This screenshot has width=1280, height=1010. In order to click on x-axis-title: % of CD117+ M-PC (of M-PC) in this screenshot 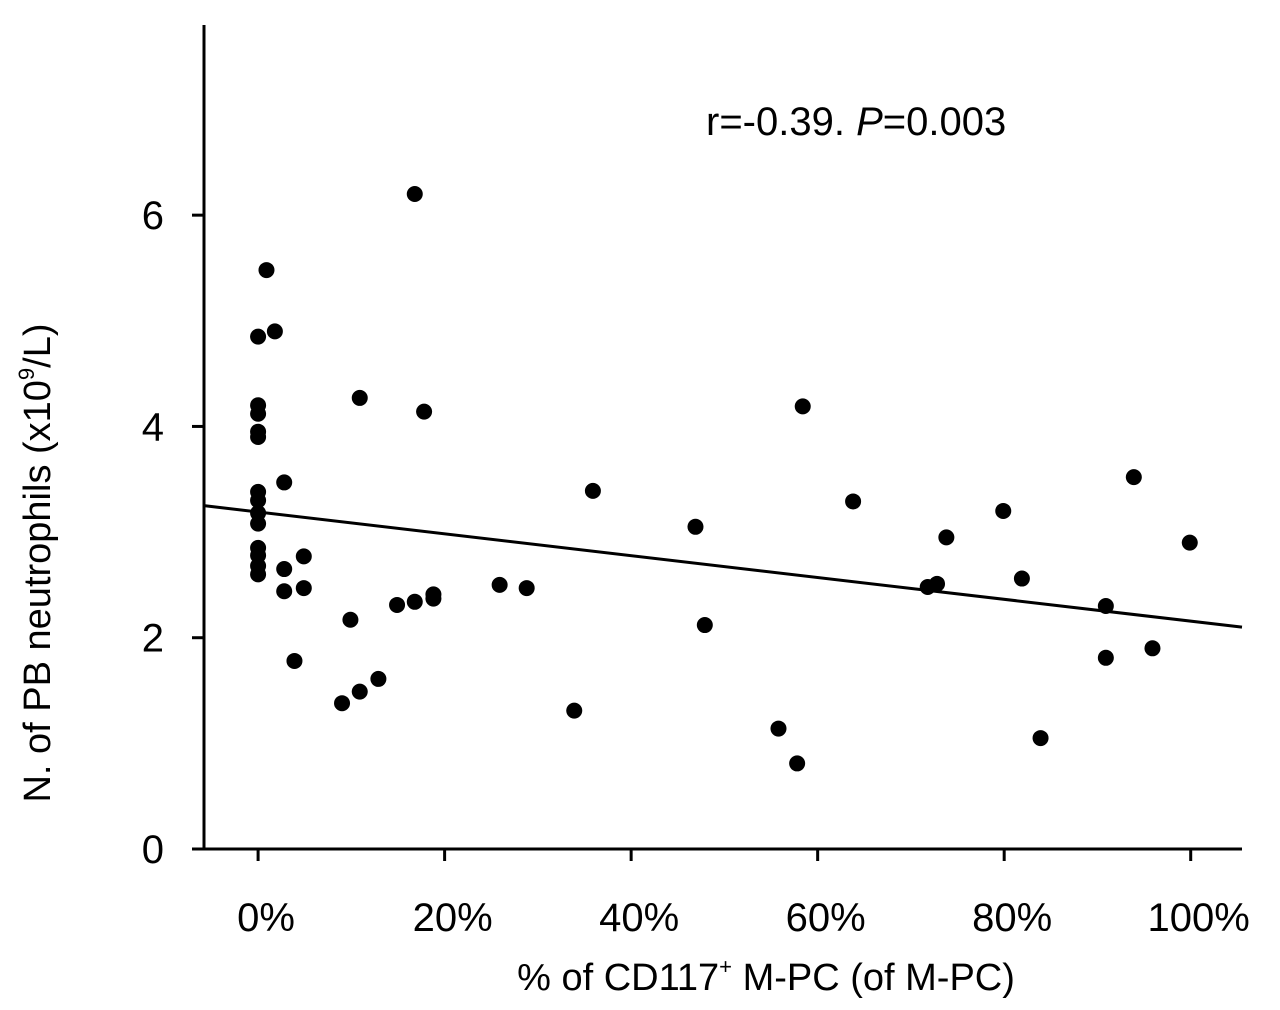, I will do `click(766, 976)`.